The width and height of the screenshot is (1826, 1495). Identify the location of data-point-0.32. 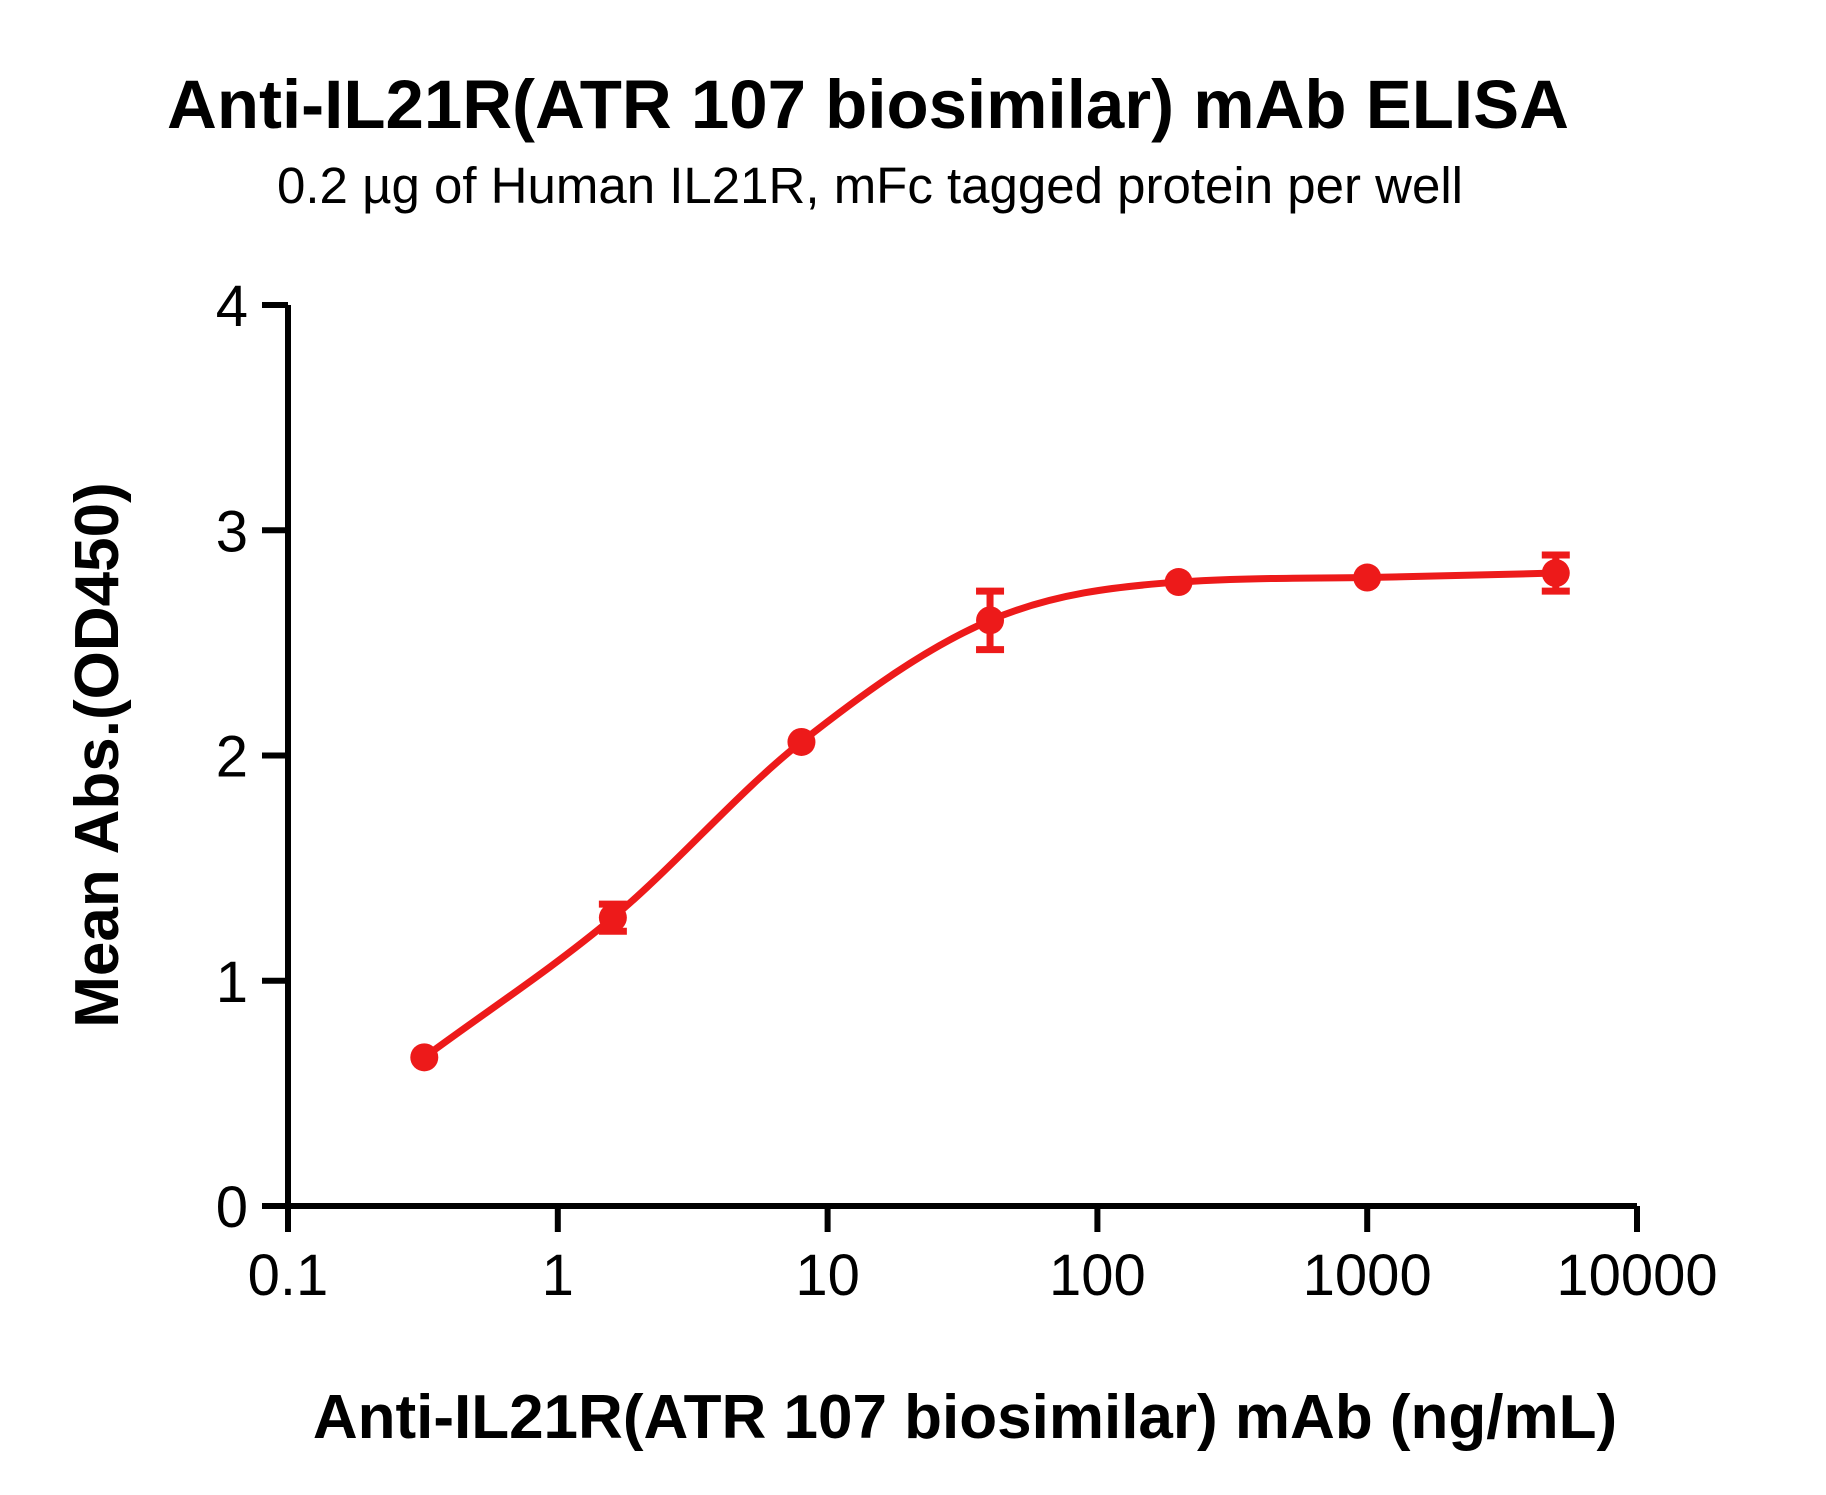
(424, 1057).